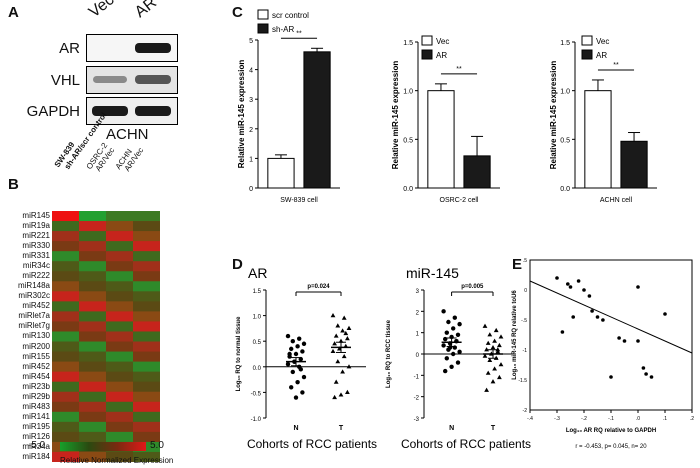  I want to click on heatmap-scale-label: Relative Normalized Expression, so click(117, 460).